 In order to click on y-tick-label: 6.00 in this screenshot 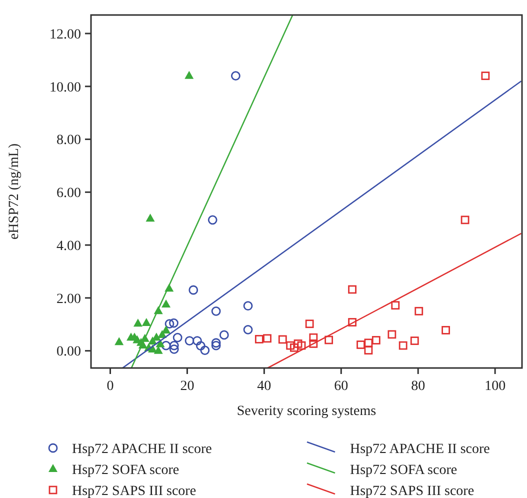, I will do `click(68, 194)`.